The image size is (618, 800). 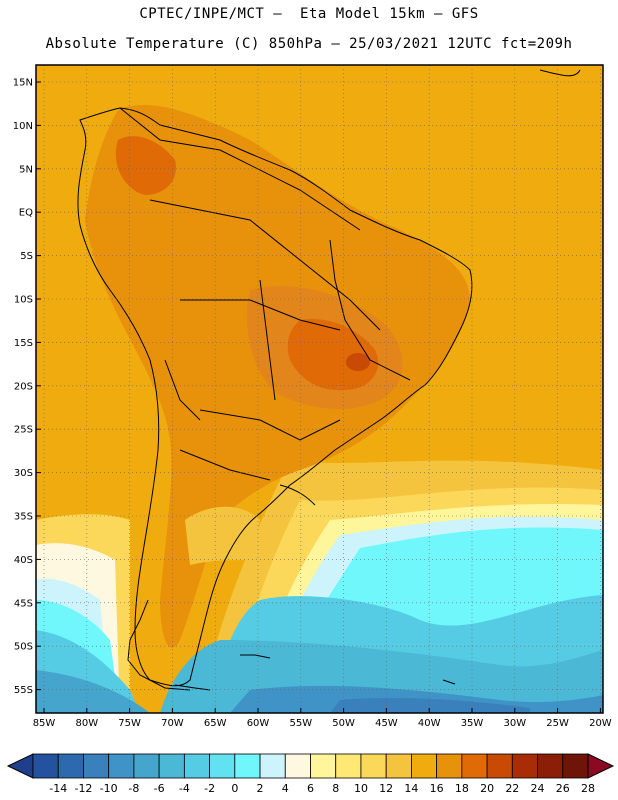 What do you see at coordinates (23, 647) in the screenshot?
I see `lat-tick-label: 50S` at bounding box center [23, 647].